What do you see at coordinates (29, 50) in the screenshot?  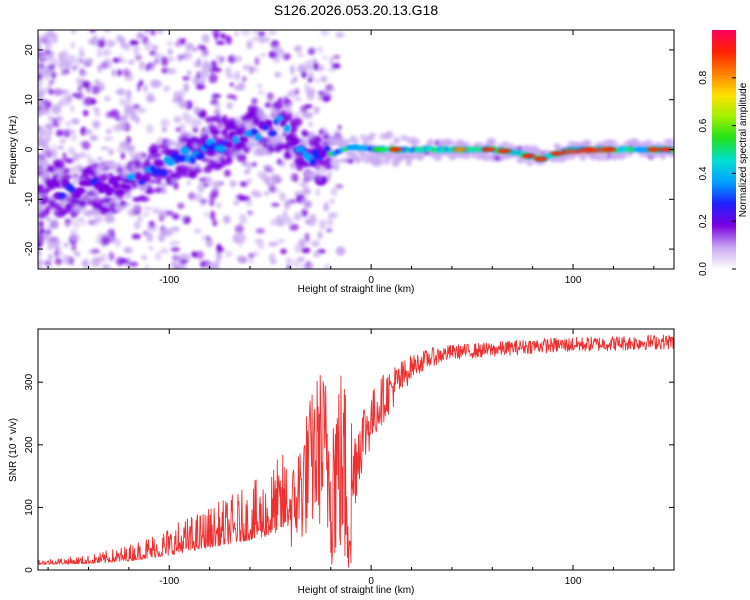 I see `spectrogram-y-tick-label: 20` at bounding box center [29, 50].